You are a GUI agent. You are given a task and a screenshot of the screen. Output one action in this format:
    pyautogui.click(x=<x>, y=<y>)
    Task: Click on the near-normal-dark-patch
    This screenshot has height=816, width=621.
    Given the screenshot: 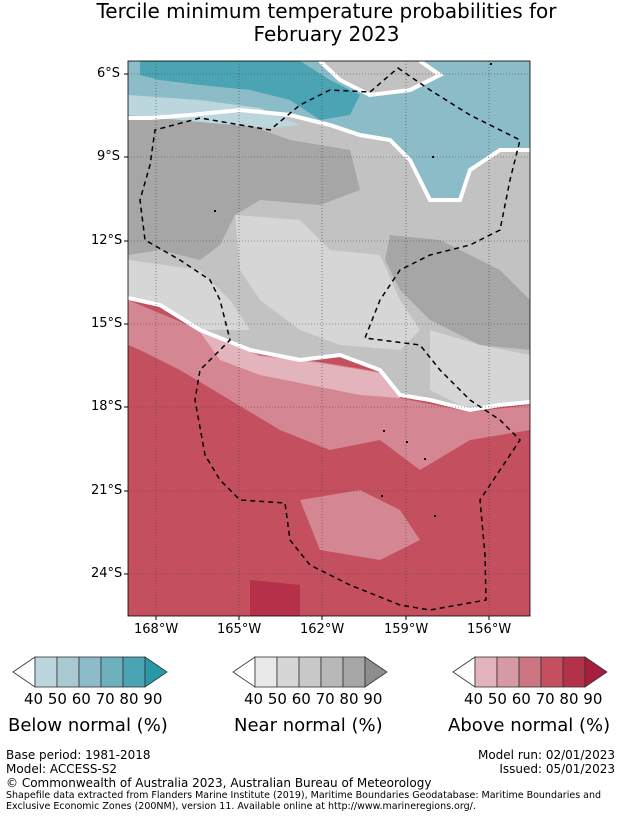 What is the action you would take?
    pyautogui.click(x=244, y=189)
    